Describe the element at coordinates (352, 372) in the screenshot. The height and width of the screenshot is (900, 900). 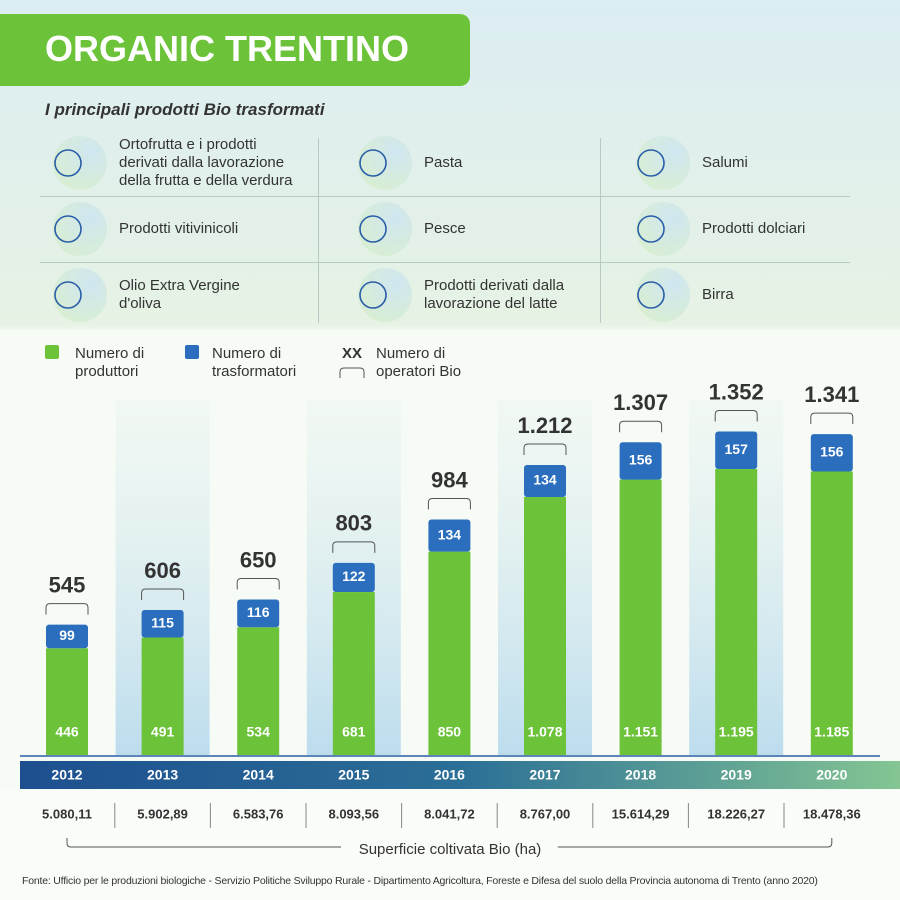
I see `legend-bracket` at that location.